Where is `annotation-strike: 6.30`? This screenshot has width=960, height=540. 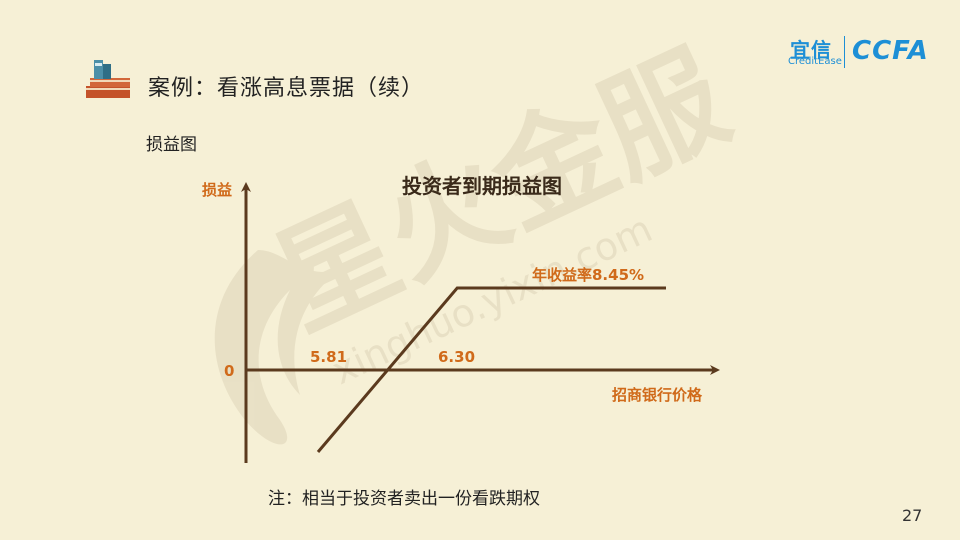 annotation-strike: 6.30 is located at coordinates (456, 357).